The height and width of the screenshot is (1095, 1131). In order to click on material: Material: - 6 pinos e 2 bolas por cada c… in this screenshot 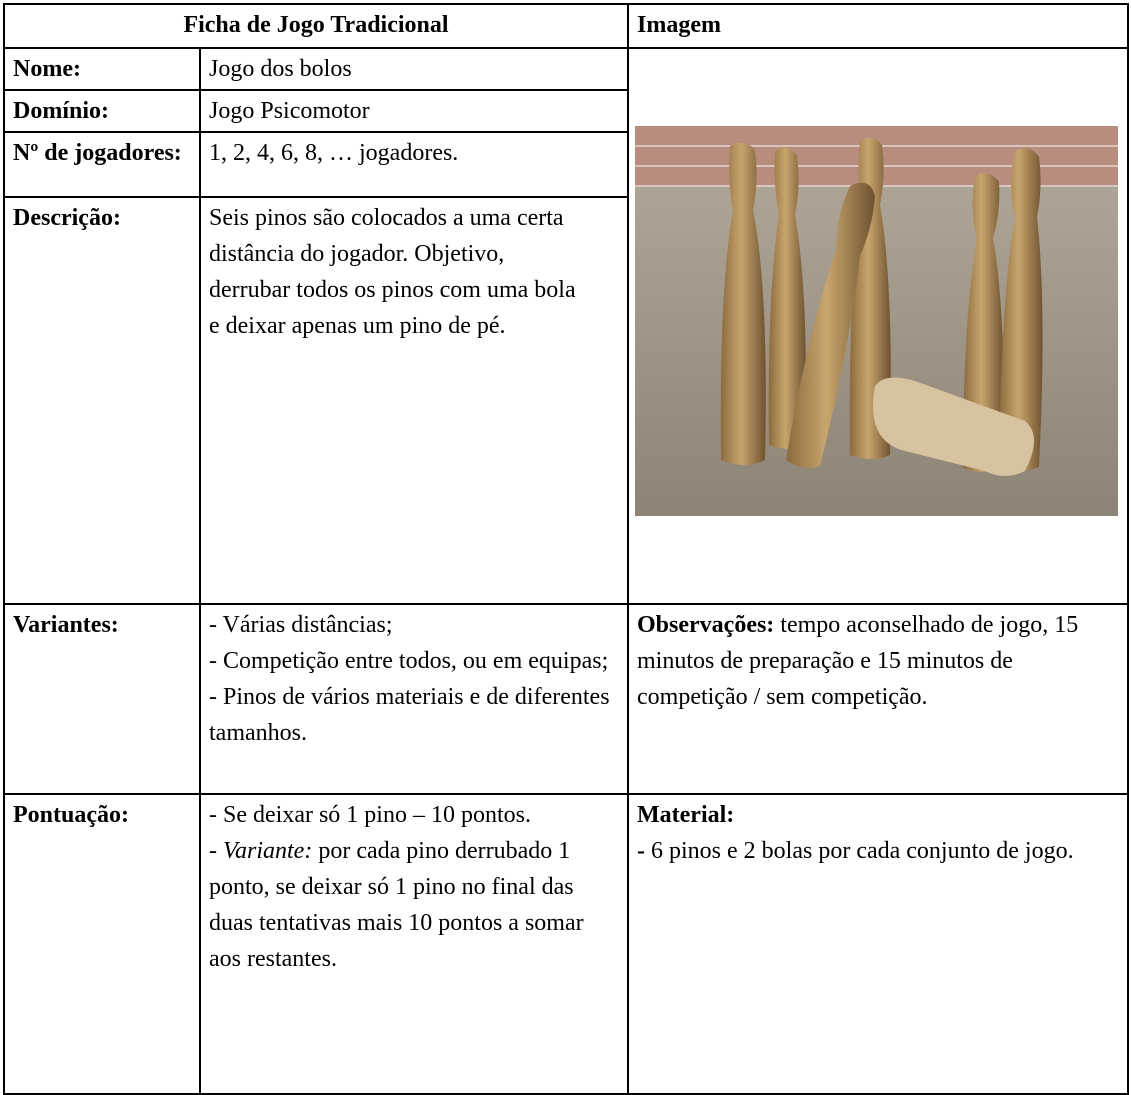, I will do `click(878, 944)`.